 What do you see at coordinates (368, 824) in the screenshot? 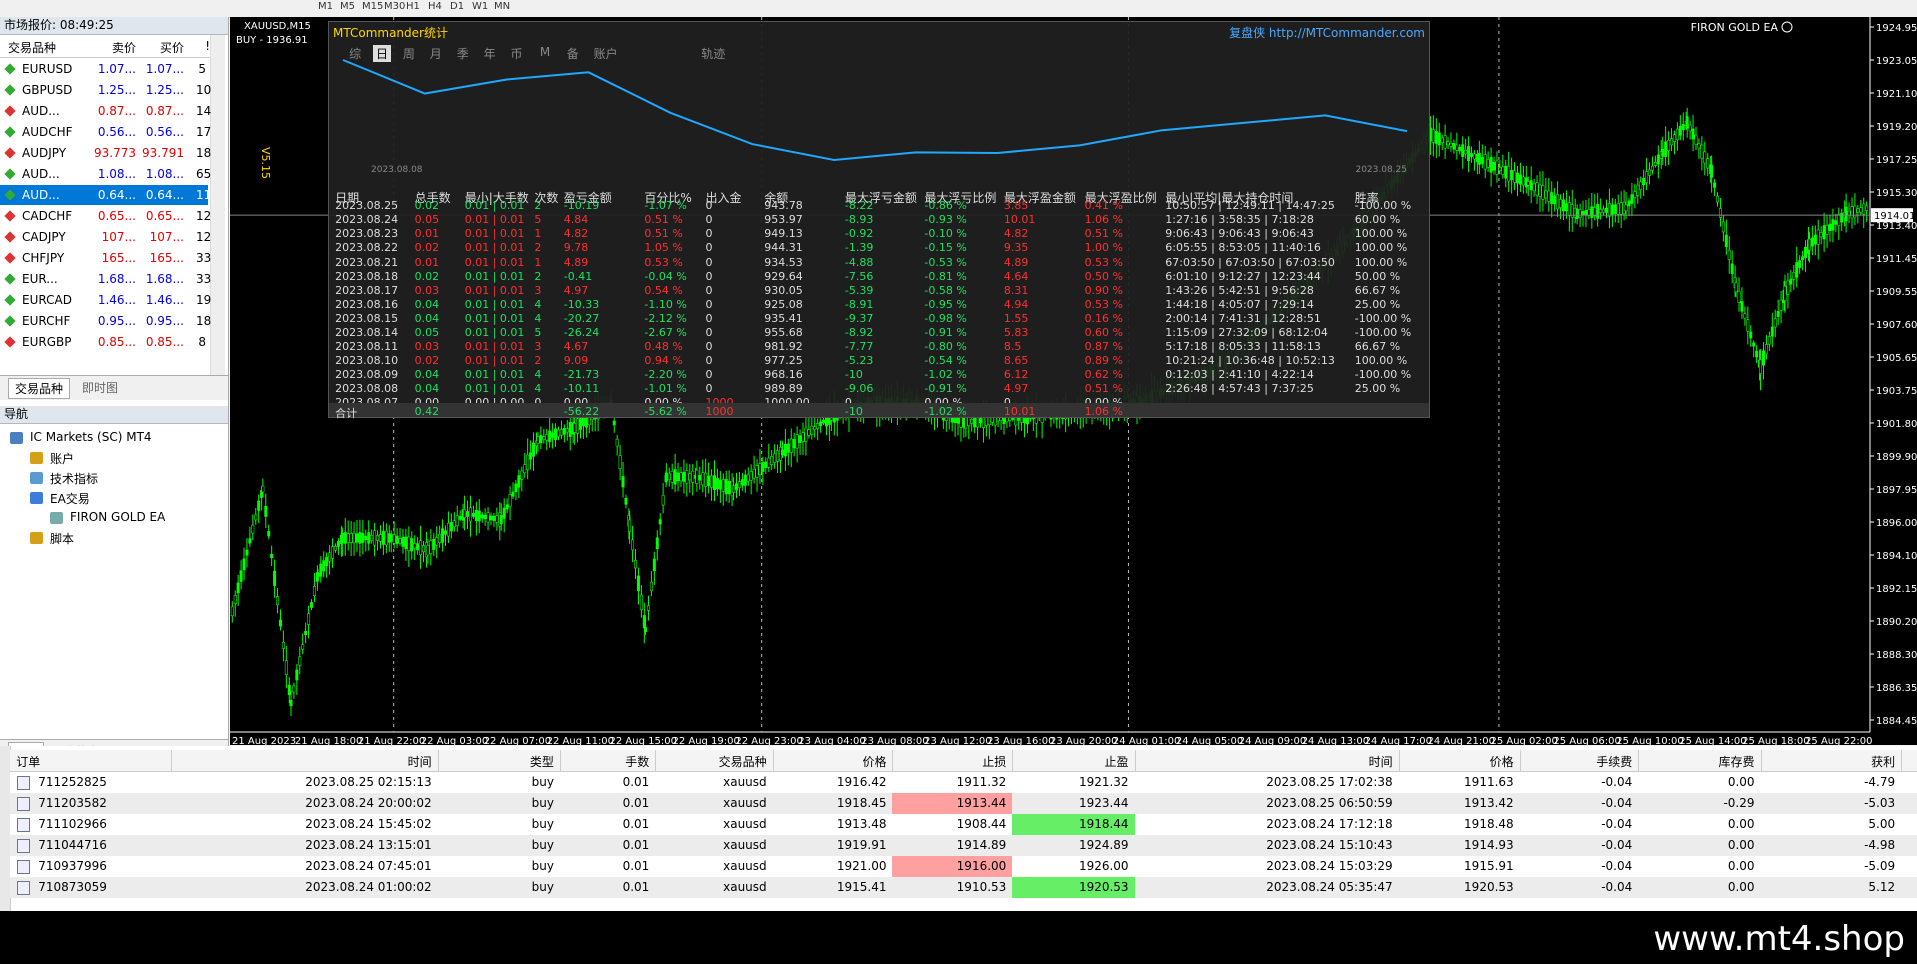
I see `terminal-cell: 2023.08.24 15:45:02` at bounding box center [368, 824].